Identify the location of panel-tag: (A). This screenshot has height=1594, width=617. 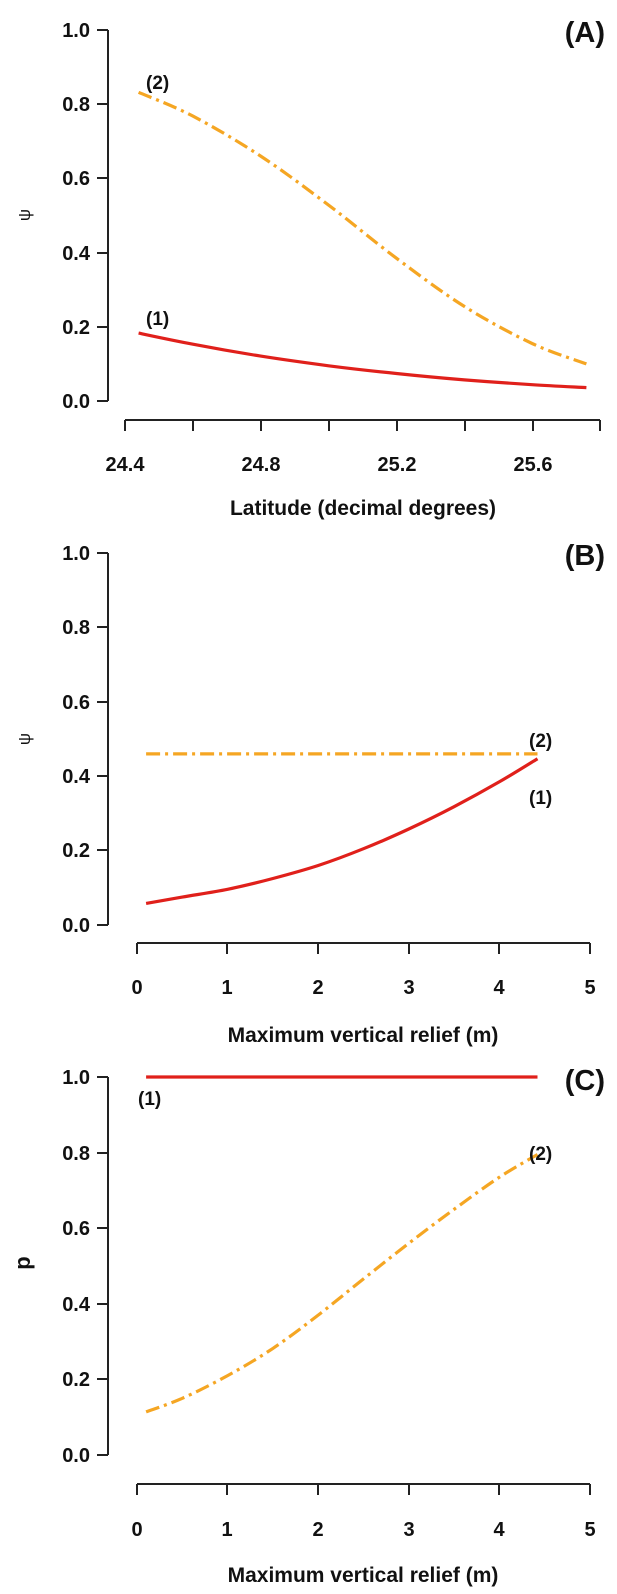
(585, 33).